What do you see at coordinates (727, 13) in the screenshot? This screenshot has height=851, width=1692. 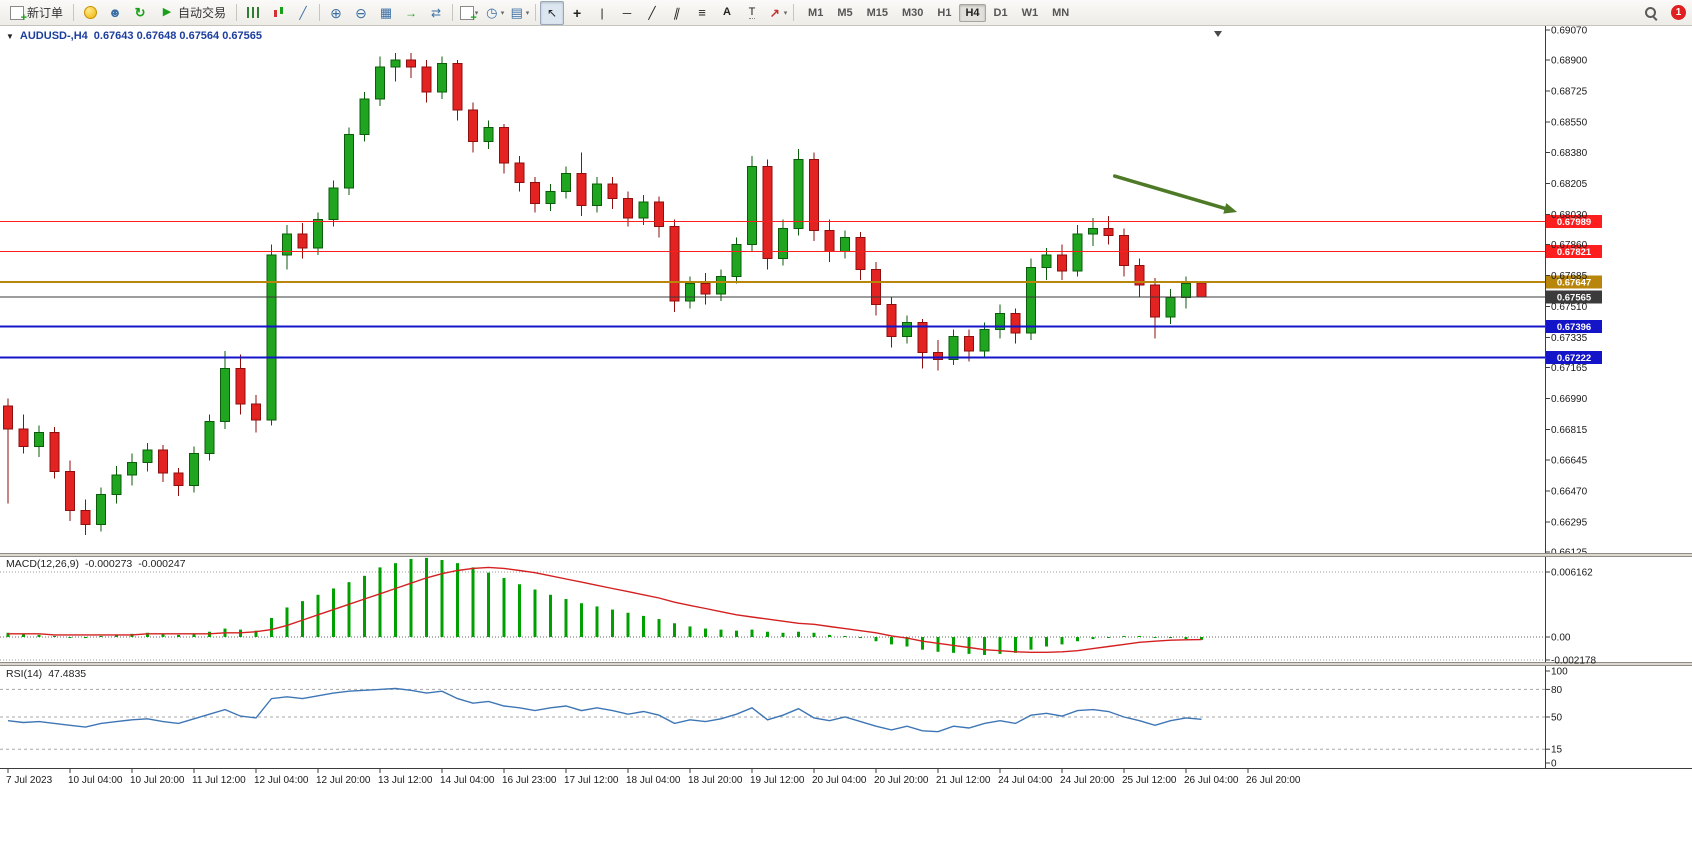 I see `text-tool-button` at bounding box center [727, 13].